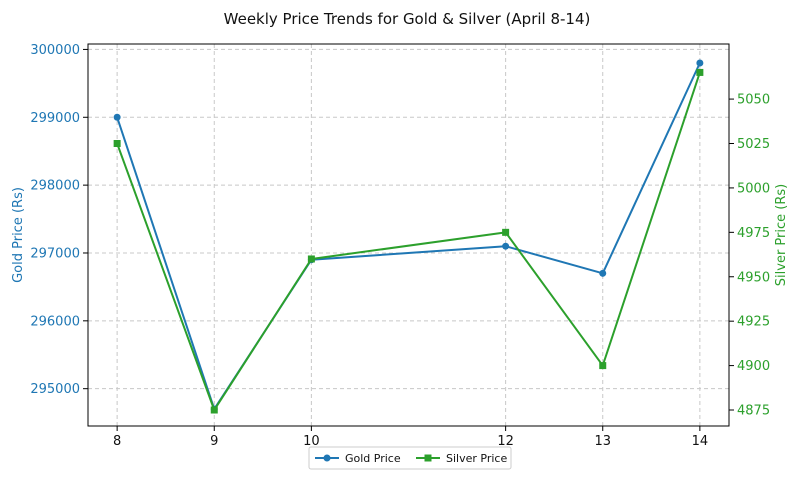 Image resolution: width=800 pixels, height=480 pixels. I want to click on left-tick-label-4: 299000, so click(55, 118).